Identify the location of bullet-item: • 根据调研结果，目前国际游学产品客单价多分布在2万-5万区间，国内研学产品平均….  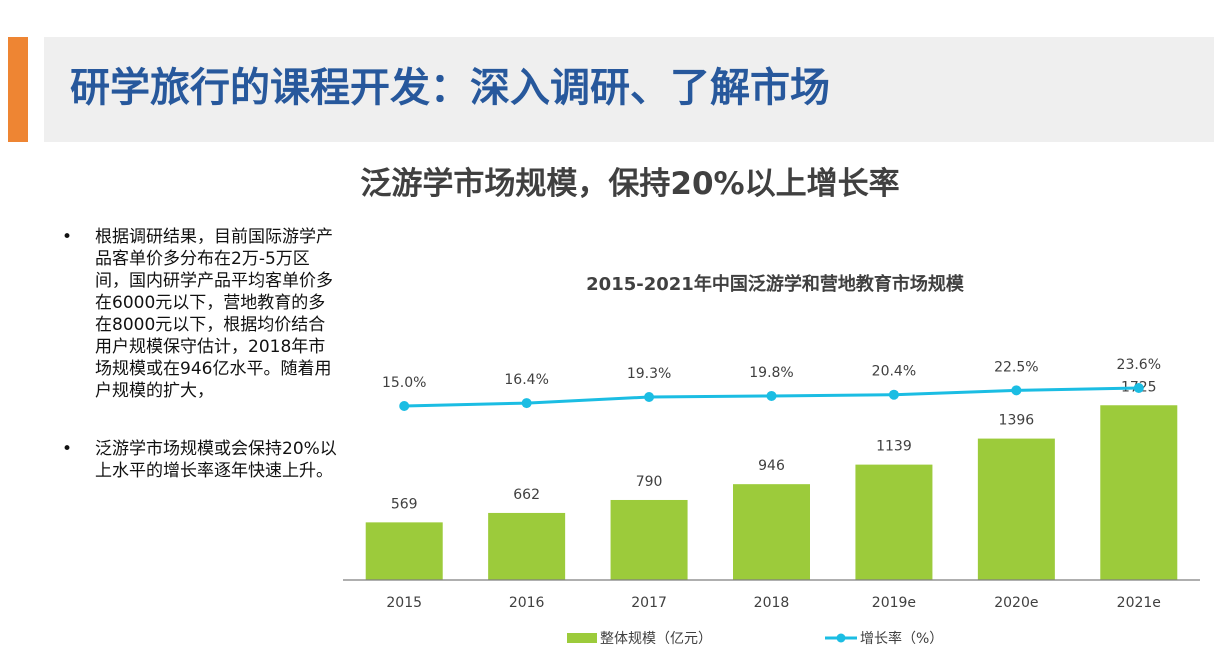
(199, 314).